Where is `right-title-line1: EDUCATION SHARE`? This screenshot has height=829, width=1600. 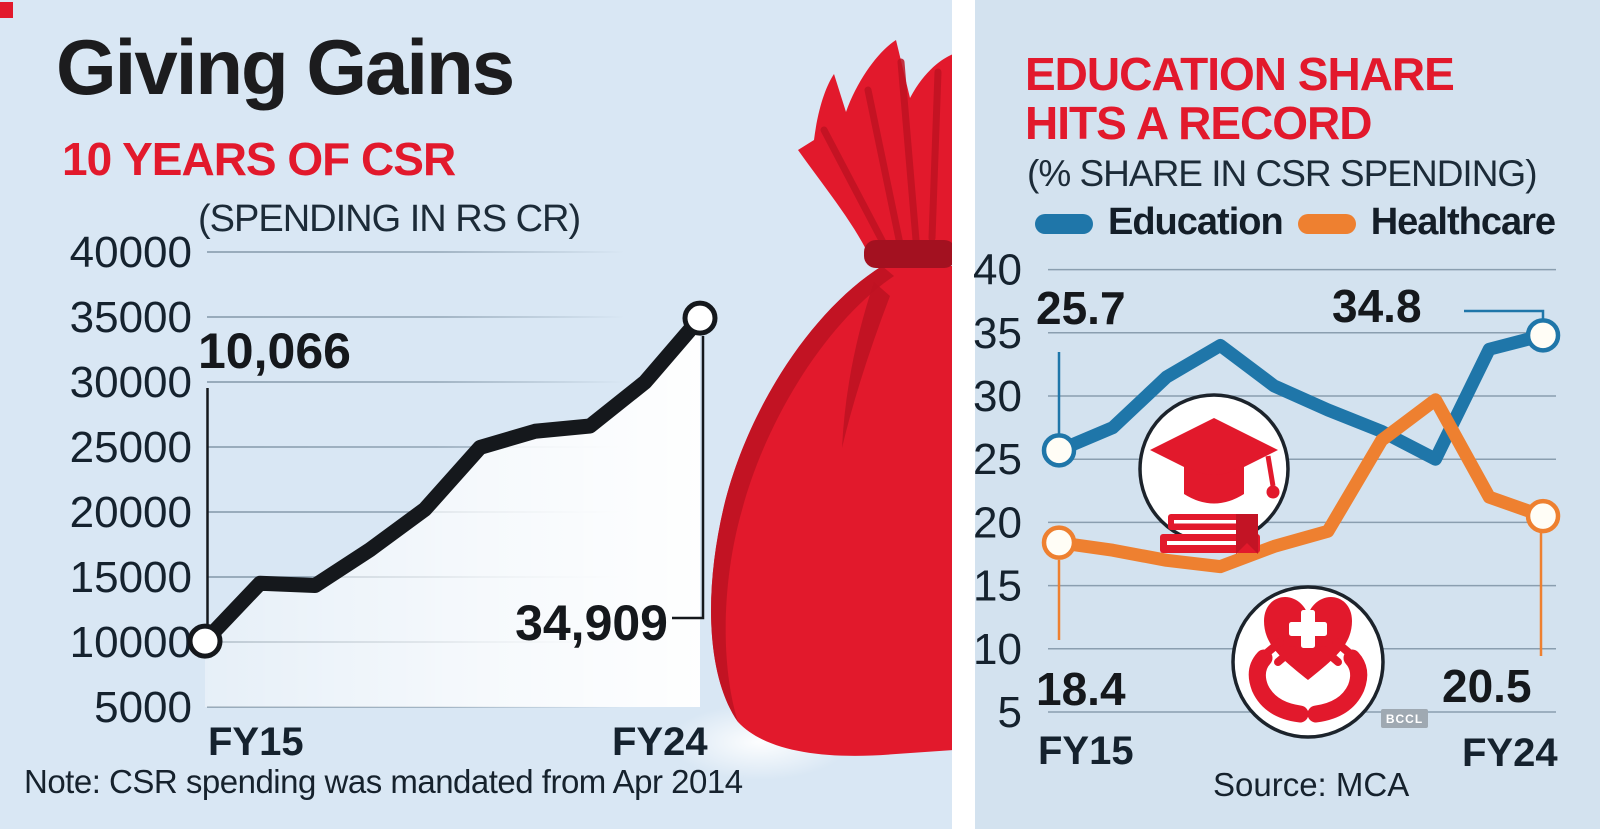
right-title-line1: EDUCATION SHARE is located at coordinates (1240, 74).